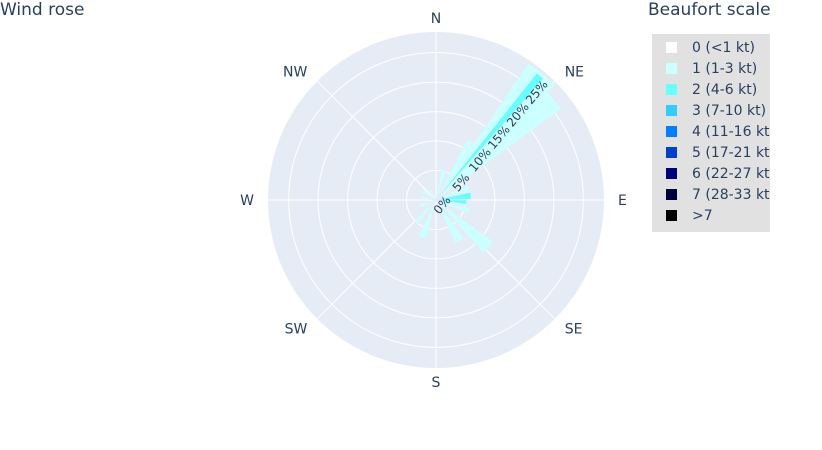  What do you see at coordinates (574, 330) in the screenshot?
I see `direction-label: SE` at bounding box center [574, 330].